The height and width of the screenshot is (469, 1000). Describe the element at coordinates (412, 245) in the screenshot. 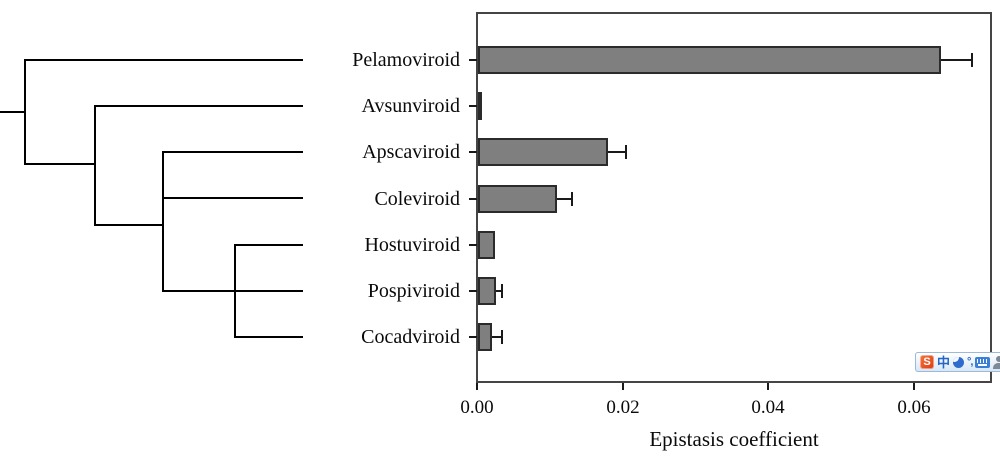

I see `row-label-hostuviroid: Hostuviroid` at that location.